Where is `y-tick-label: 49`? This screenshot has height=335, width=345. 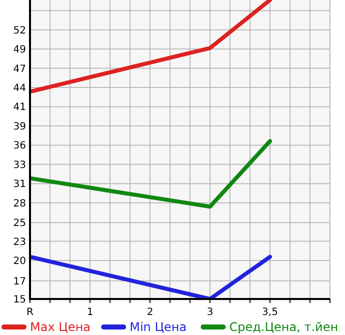
y-tick-label: 49 is located at coordinates (19, 50).